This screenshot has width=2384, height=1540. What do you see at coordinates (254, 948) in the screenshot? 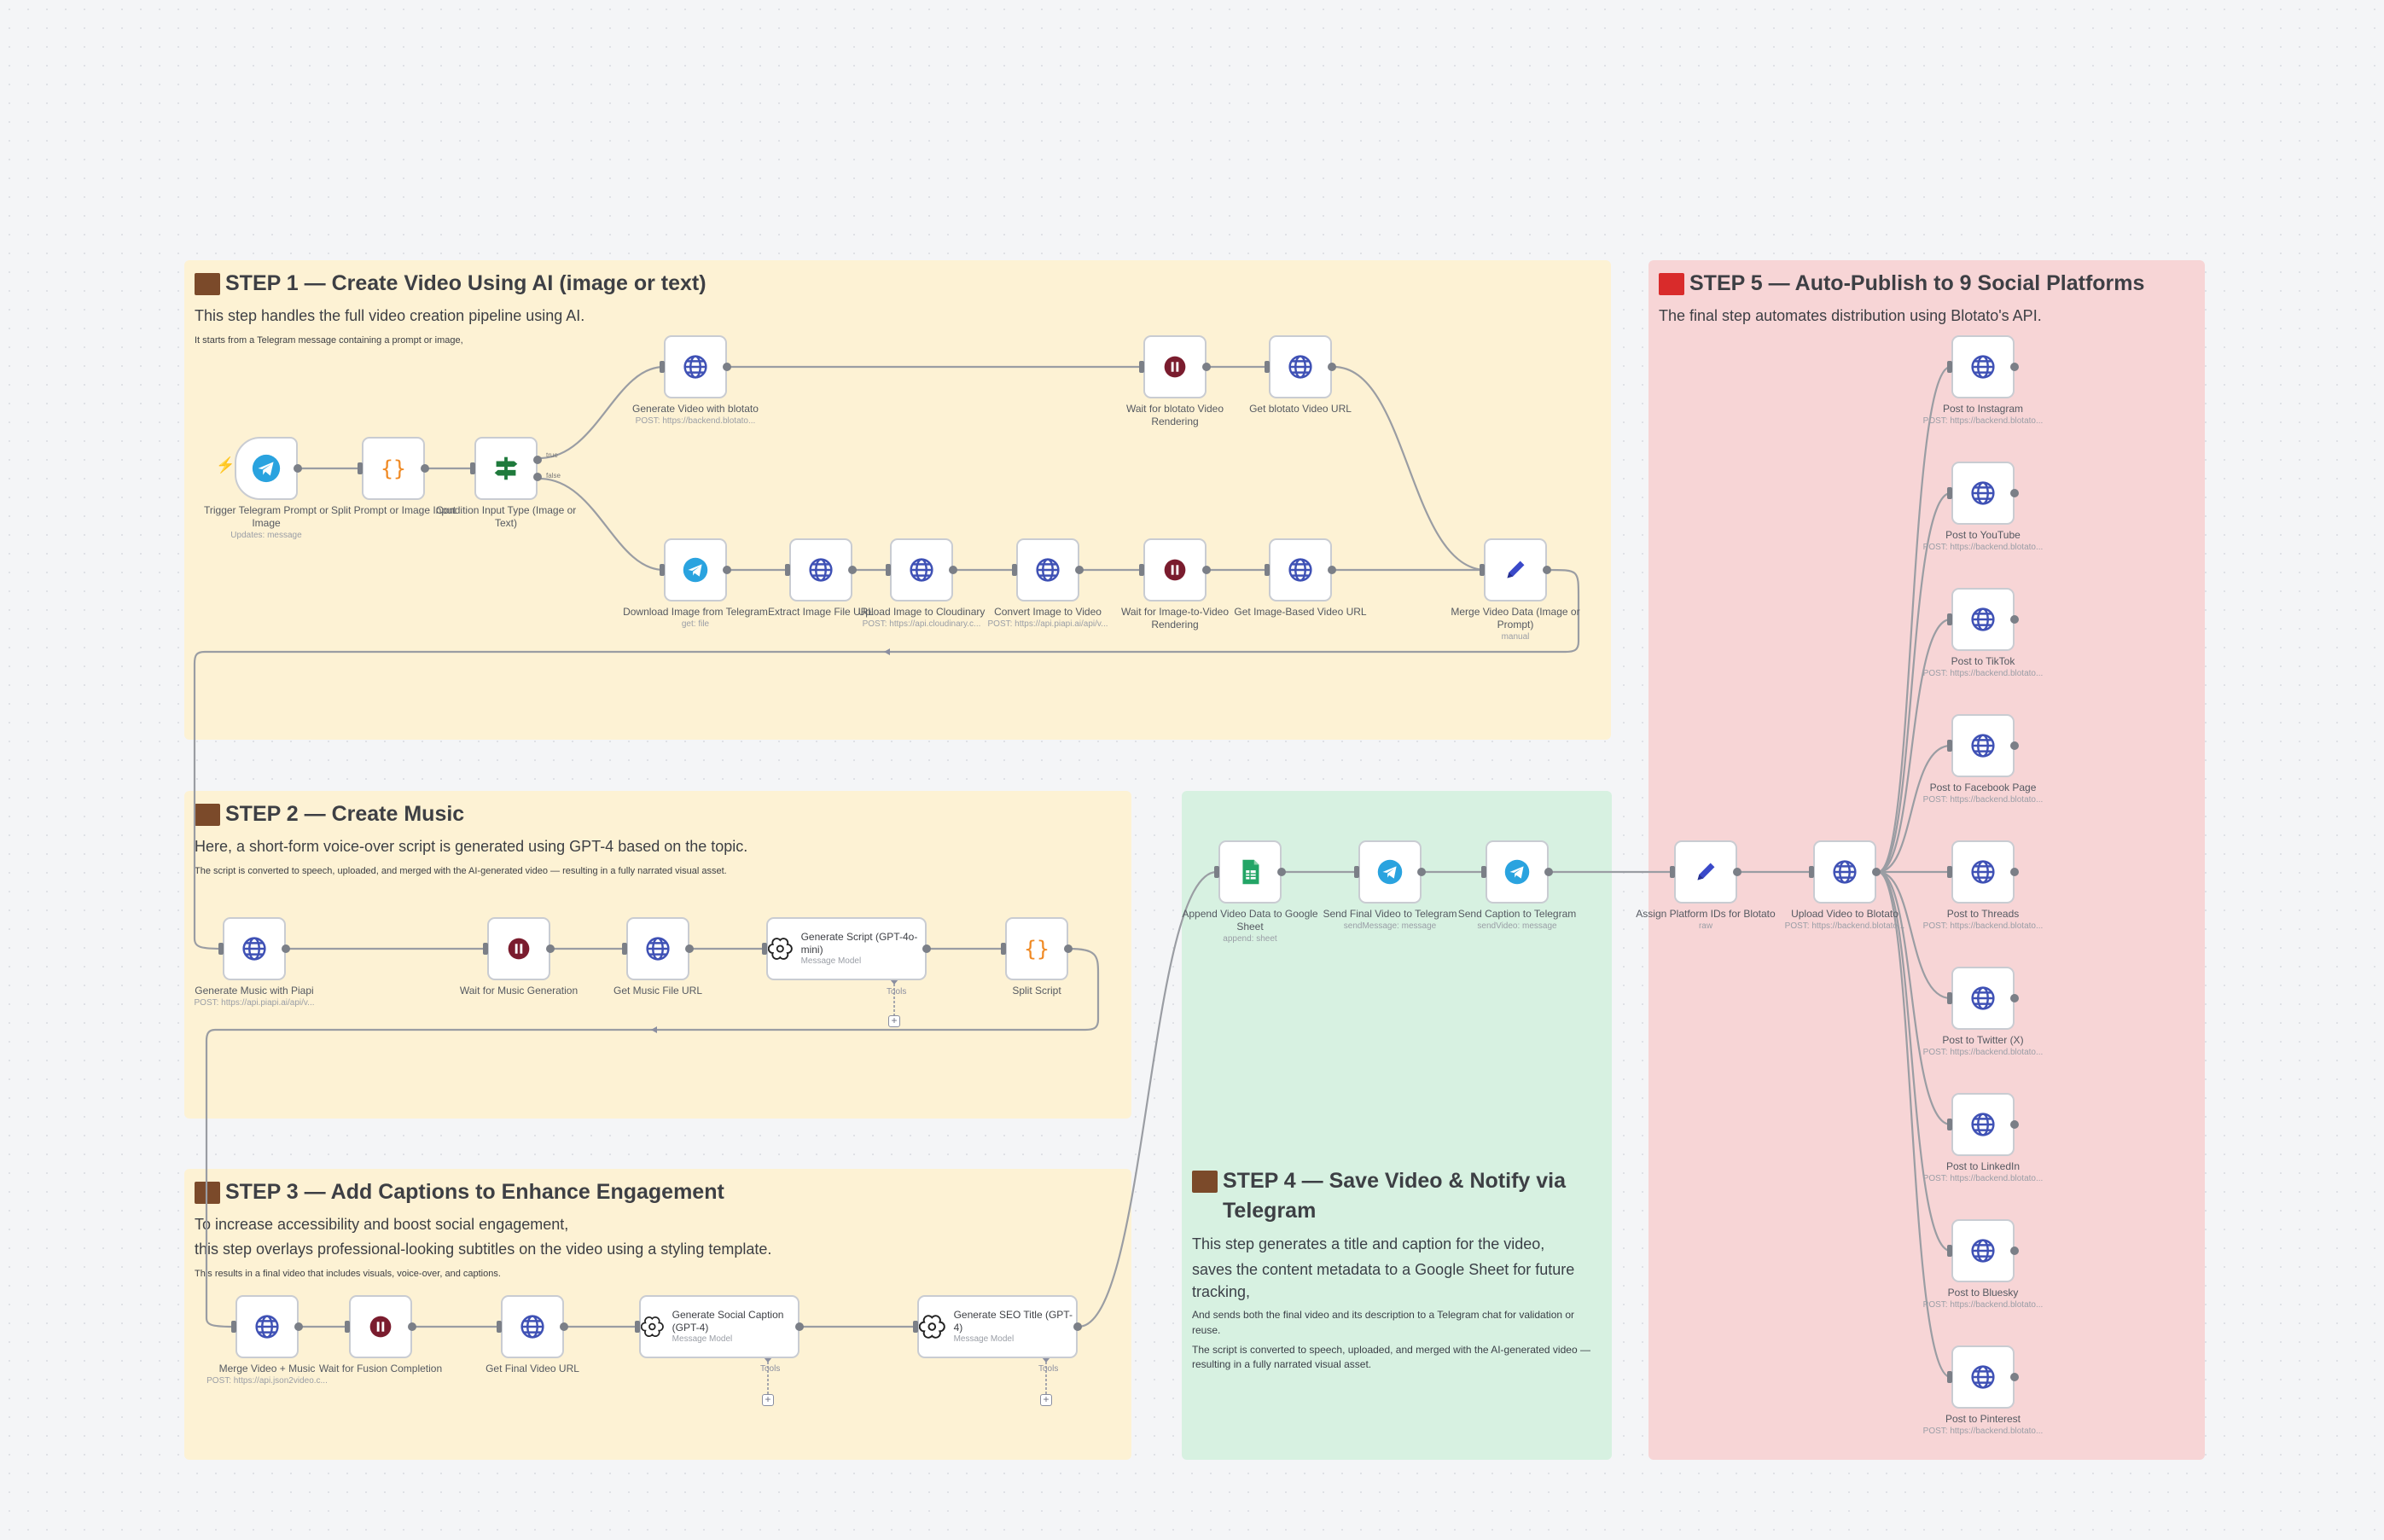
I see `node-gen-music` at bounding box center [254, 948].